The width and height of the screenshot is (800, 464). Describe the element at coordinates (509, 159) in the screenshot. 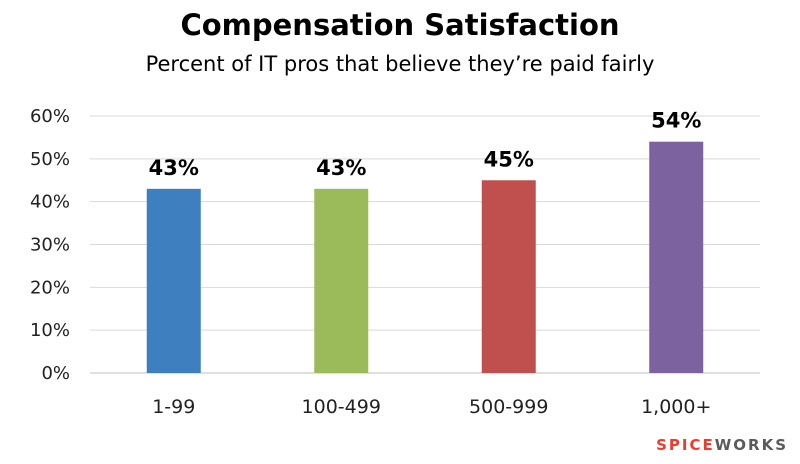

I see `data-label: 45%` at that location.